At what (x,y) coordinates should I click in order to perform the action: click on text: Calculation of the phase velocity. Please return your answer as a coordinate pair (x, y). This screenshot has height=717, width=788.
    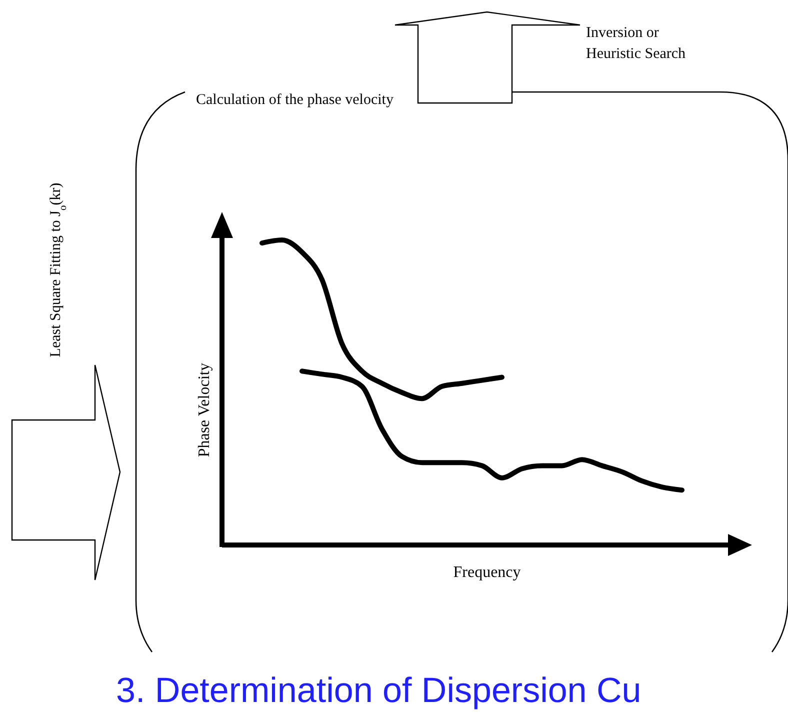
    Looking at the image, I should click on (295, 100).